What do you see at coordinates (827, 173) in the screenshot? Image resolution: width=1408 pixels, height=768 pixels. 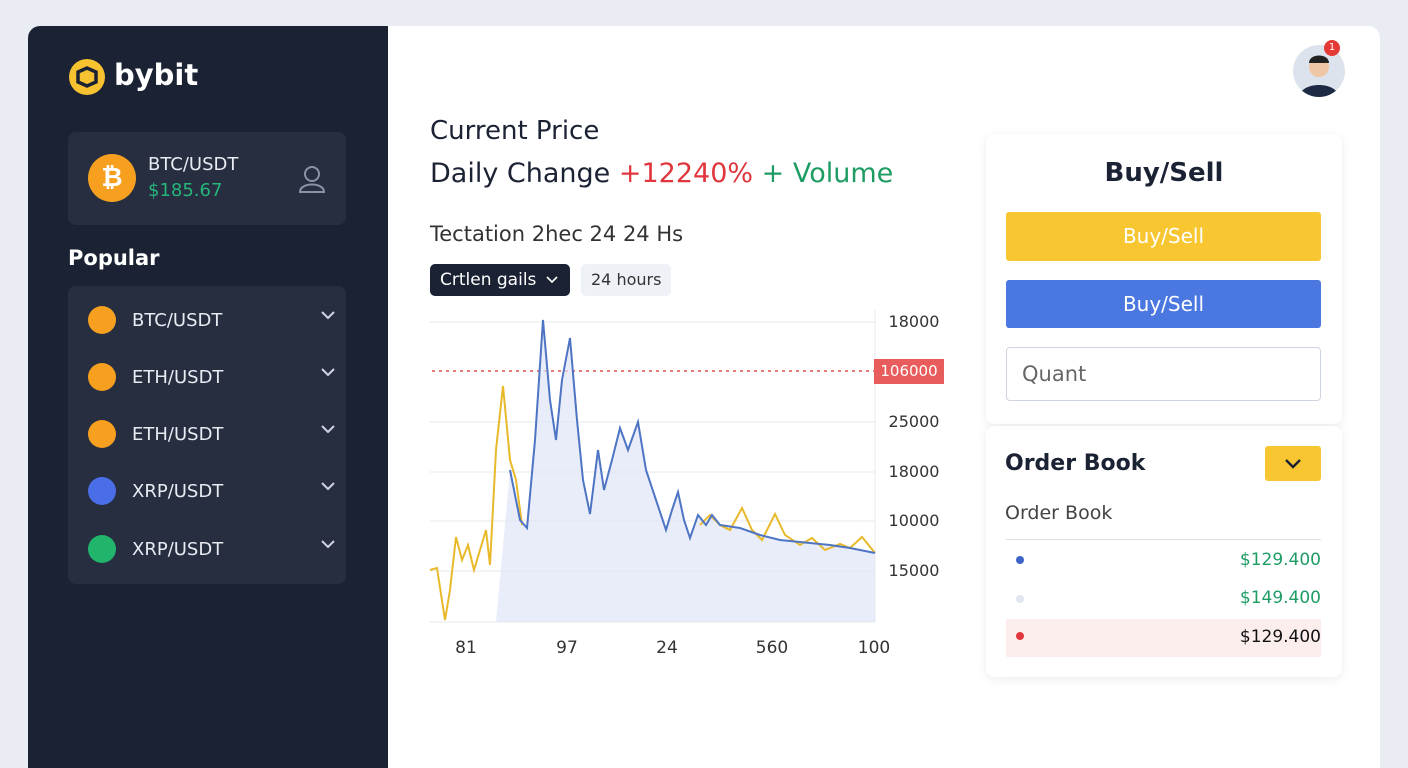 I see `change-suffix: + Volume` at bounding box center [827, 173].